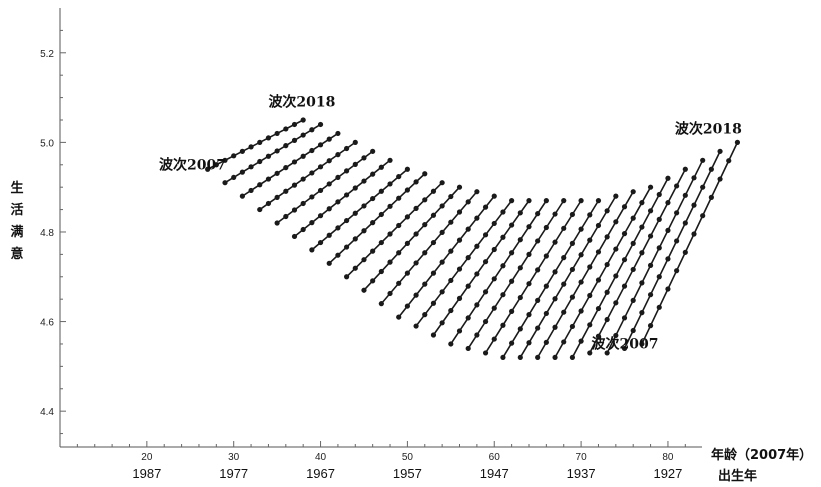 The height and width of the screenshot is (487, 821). I want to click on x-axis-title: 年龄（2007年）, so click(761, 455).